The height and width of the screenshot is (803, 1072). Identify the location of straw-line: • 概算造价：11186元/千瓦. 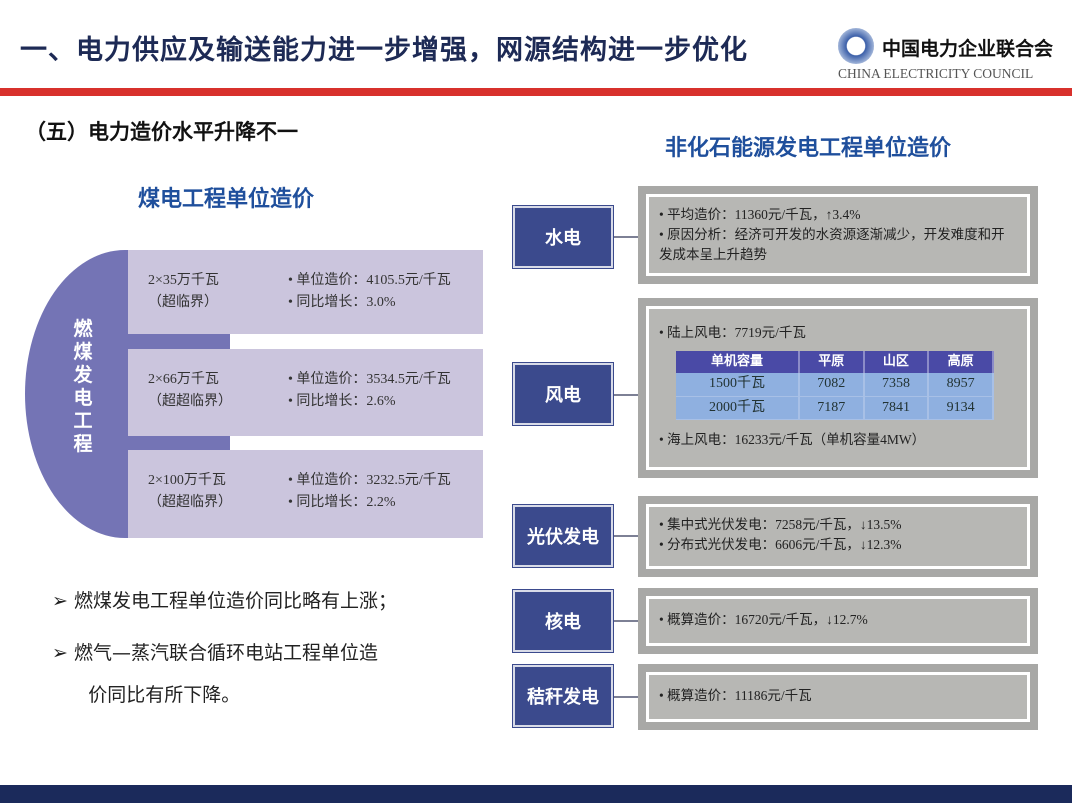
(735, 695).